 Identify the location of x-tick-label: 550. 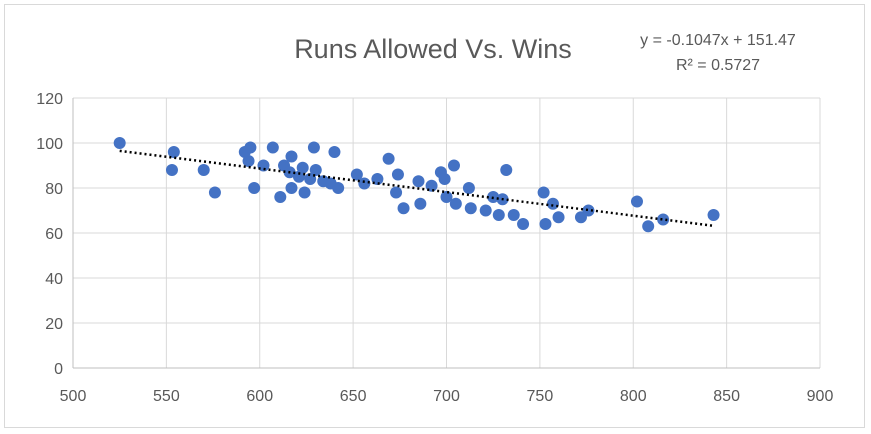
(166, 396).